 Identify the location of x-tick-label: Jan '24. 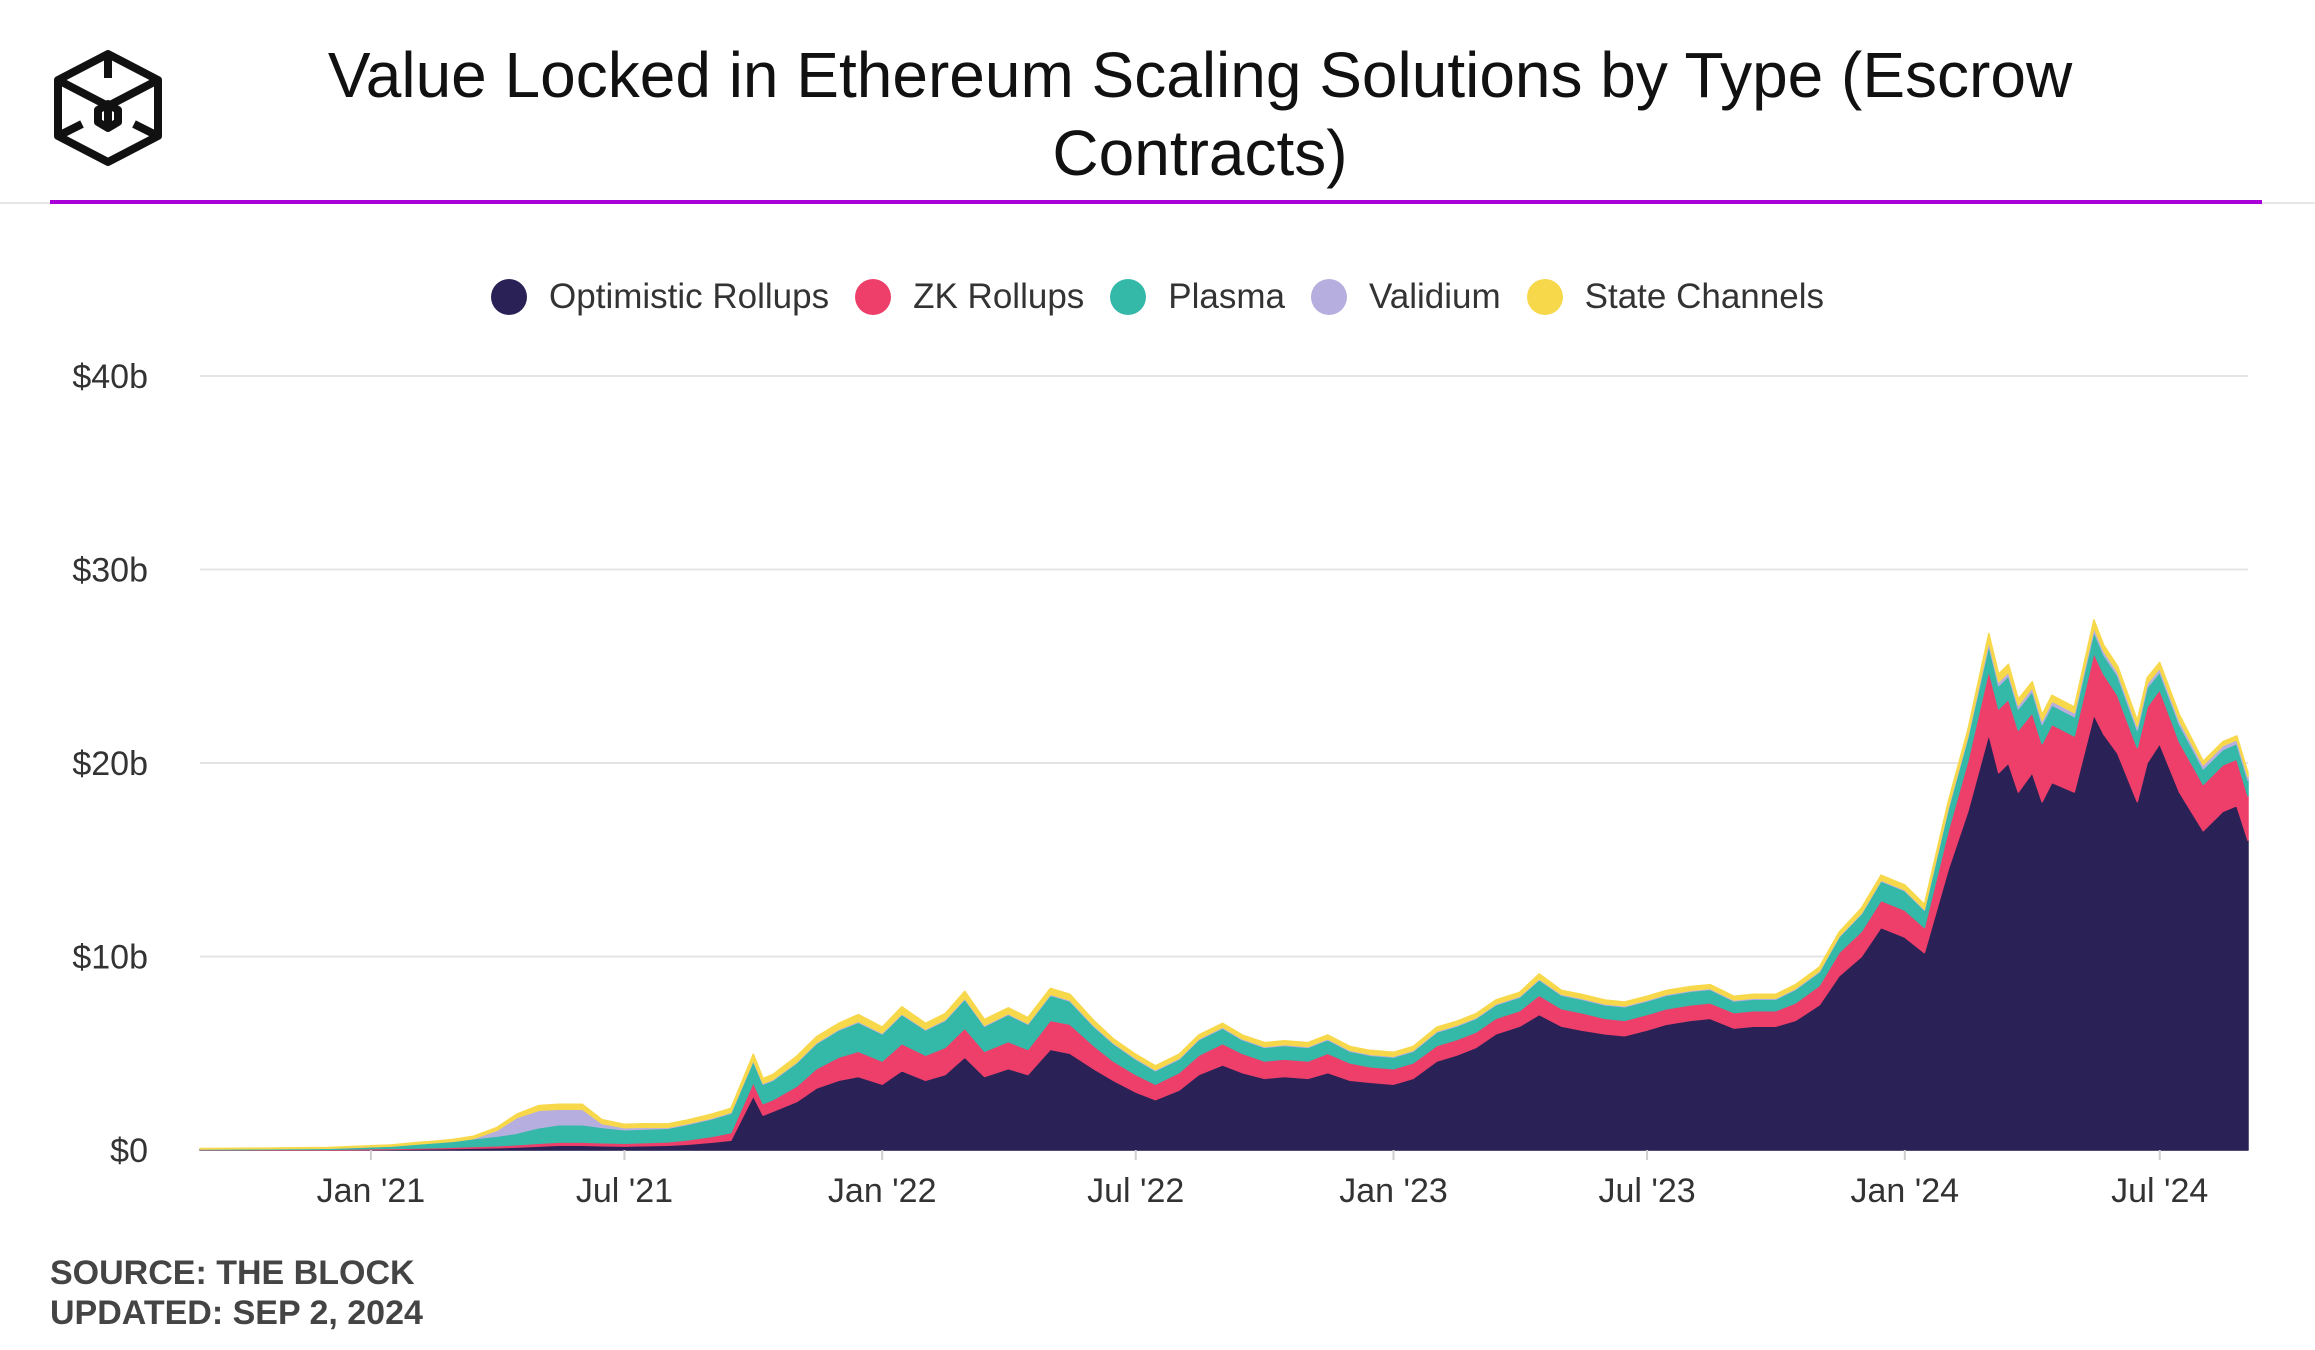
(1905, 1191).